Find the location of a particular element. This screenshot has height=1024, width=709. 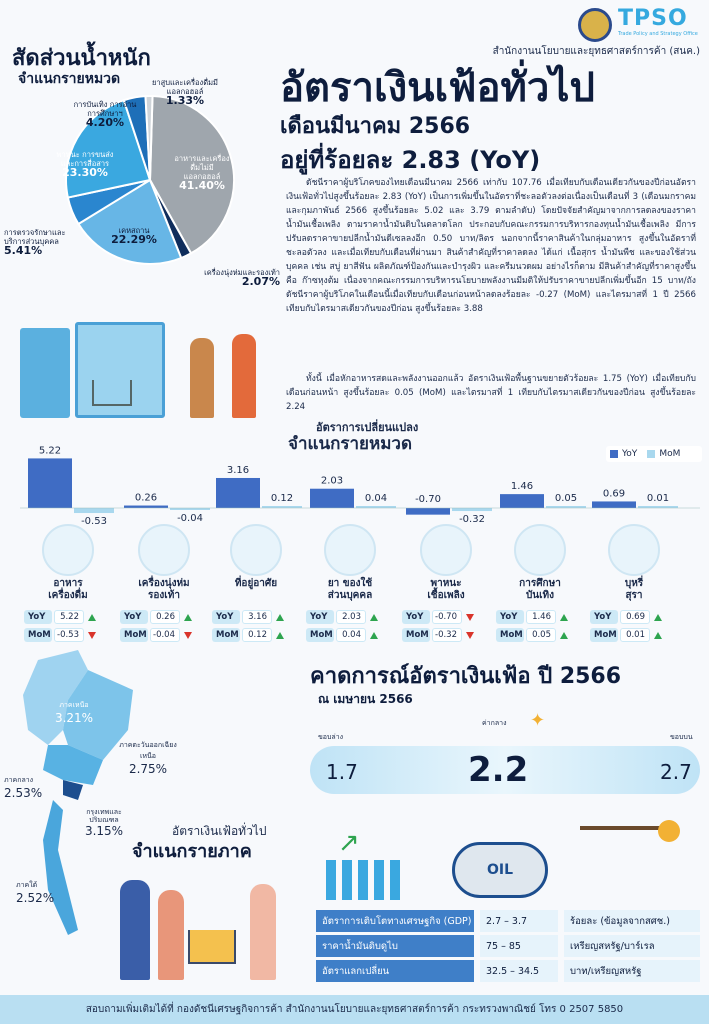

mom-value: 0.01 is located at coordinates (635, 635).